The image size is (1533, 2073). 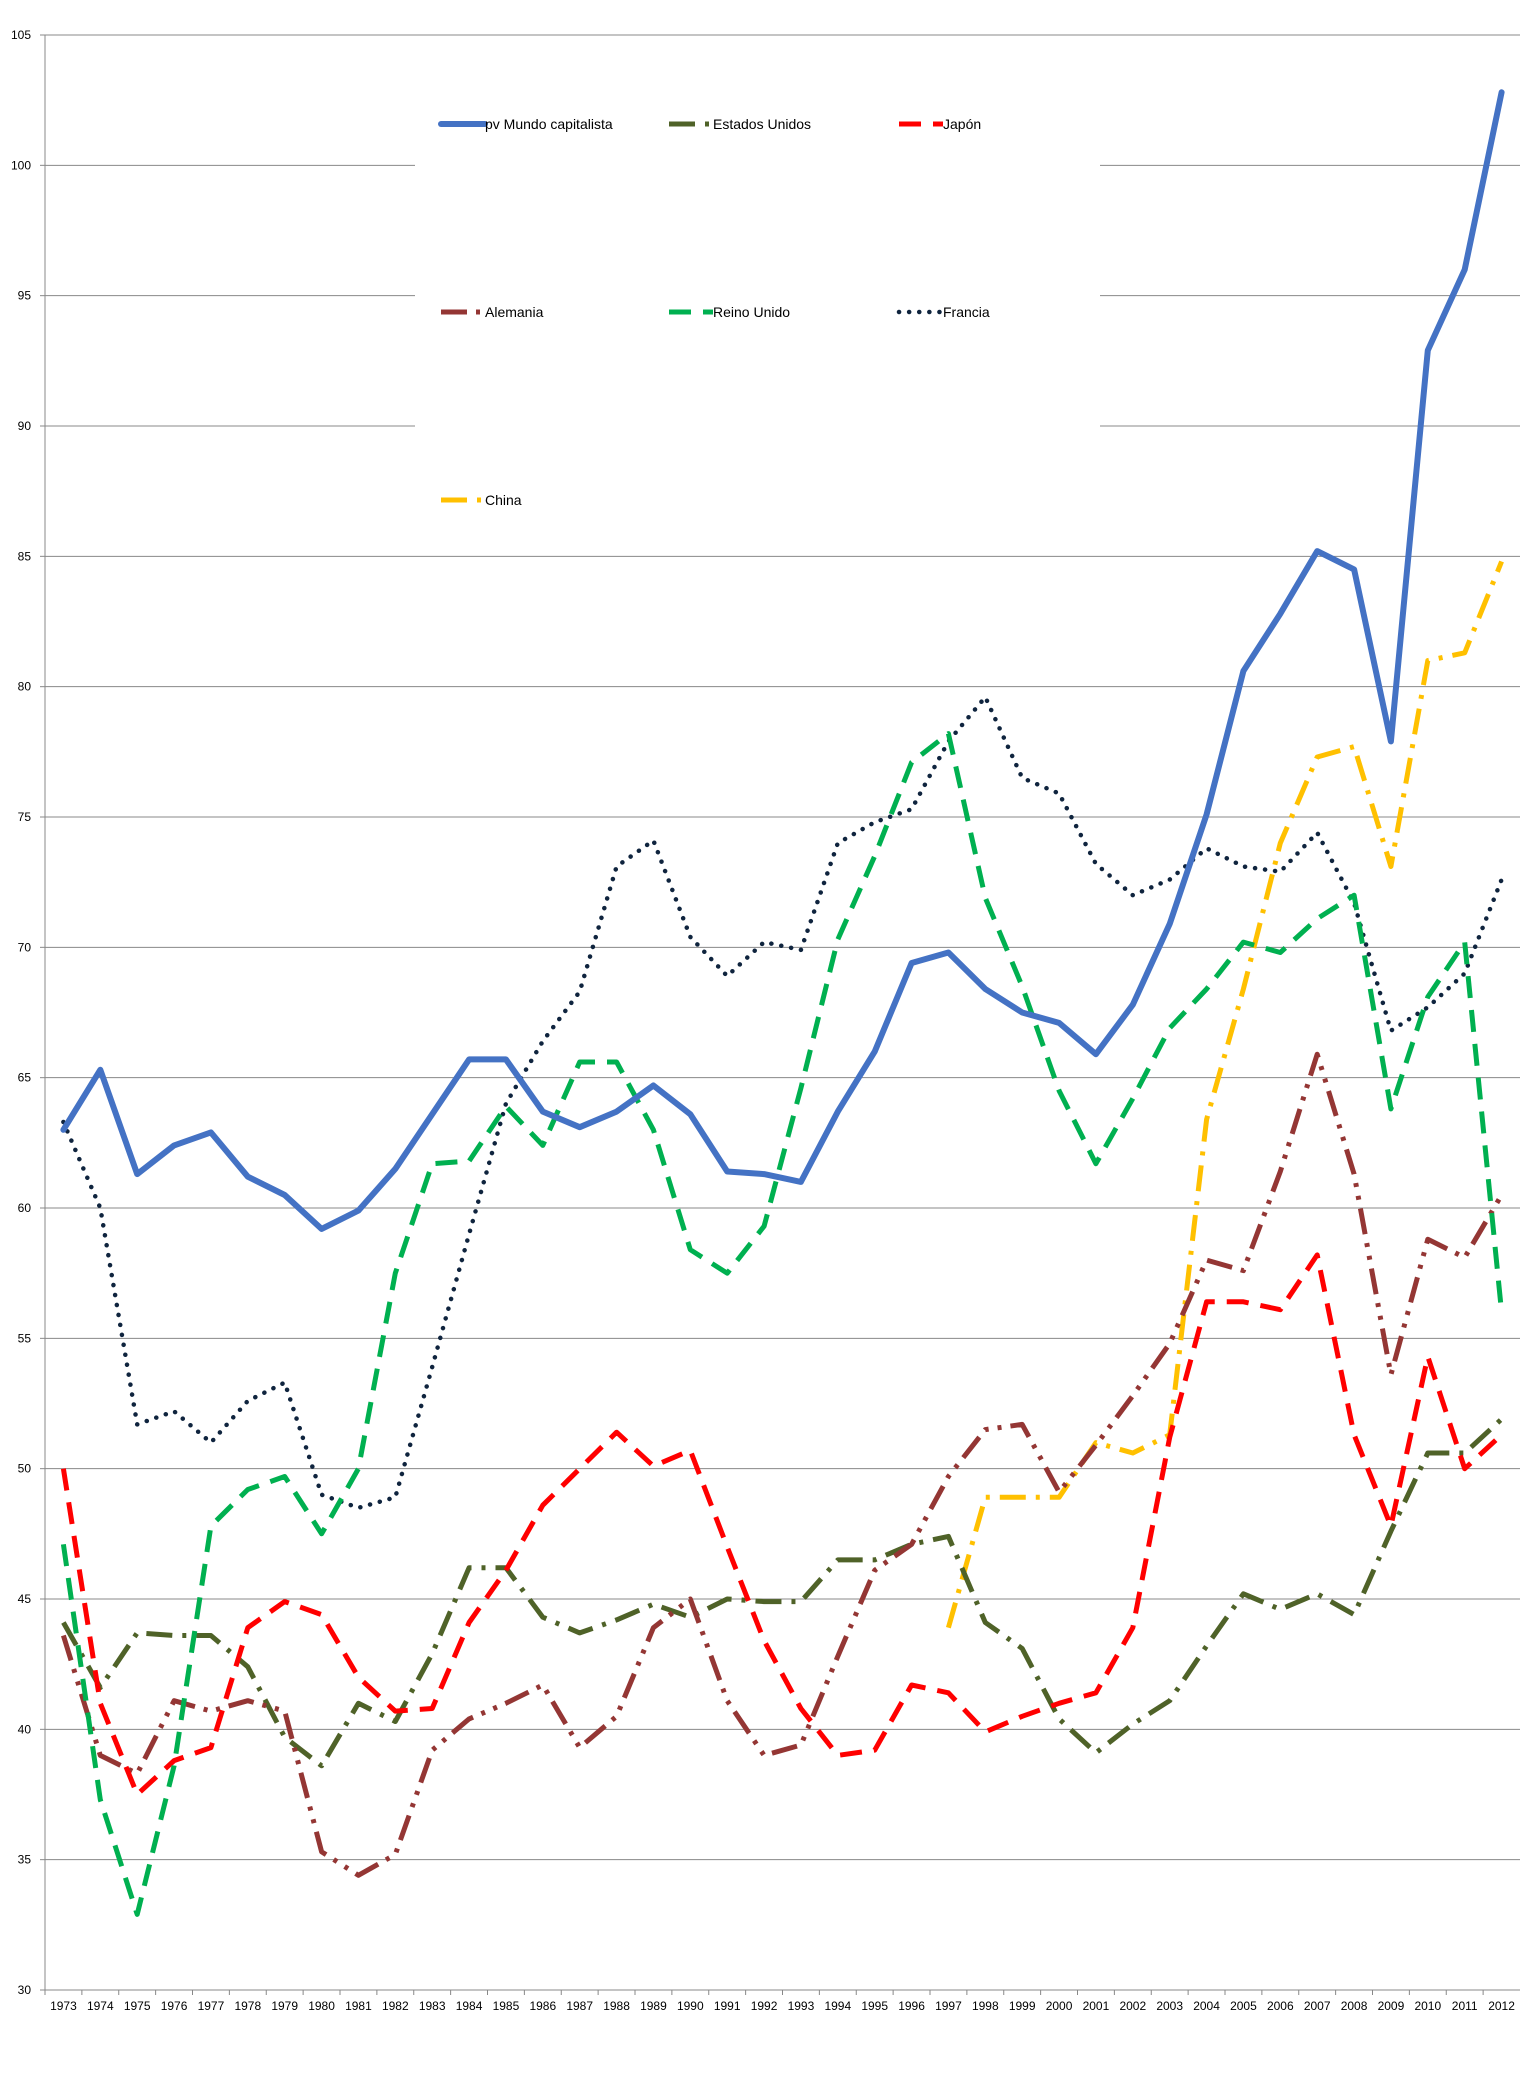 What do you see at coordinates (284, 2006) in the screenshot?
I see `x-tick-label-1979: 1979` at bounding box center [284, 2006].